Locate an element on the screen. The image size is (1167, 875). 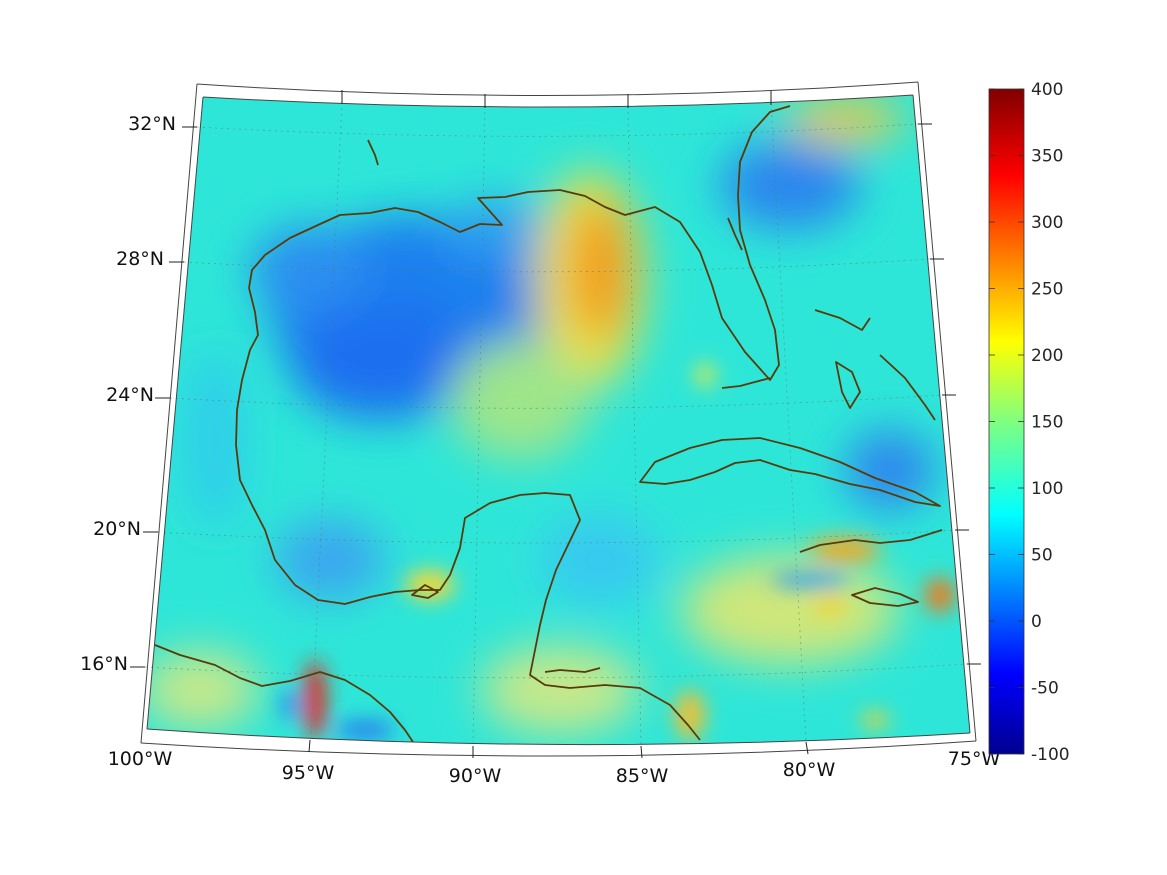
colorbar: 400 350 300 250 200 150 100 50 0 -50 -100 is located at coordinates (1029, 422).